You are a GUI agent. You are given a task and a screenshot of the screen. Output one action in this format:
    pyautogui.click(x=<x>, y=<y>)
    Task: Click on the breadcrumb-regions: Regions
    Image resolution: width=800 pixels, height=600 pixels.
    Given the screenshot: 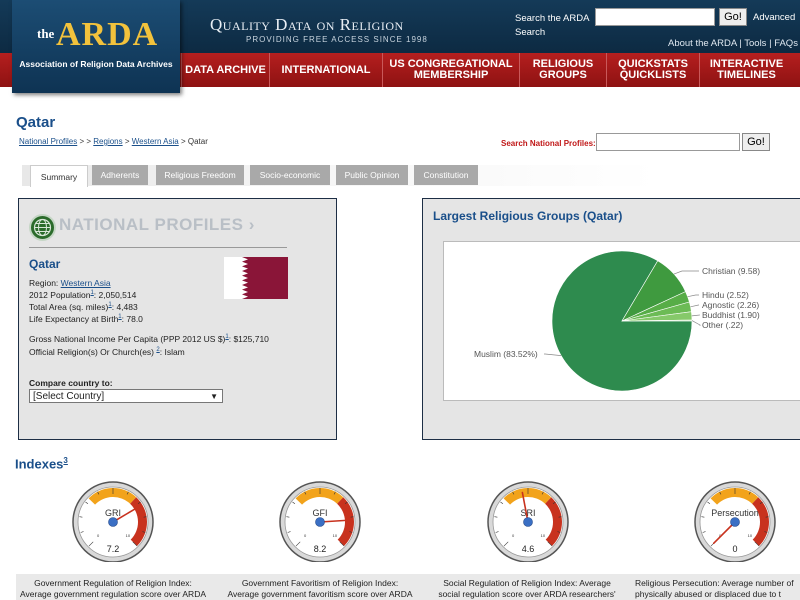 What is the action you would take?
    pyautogui.click(x=108, y=141)
    